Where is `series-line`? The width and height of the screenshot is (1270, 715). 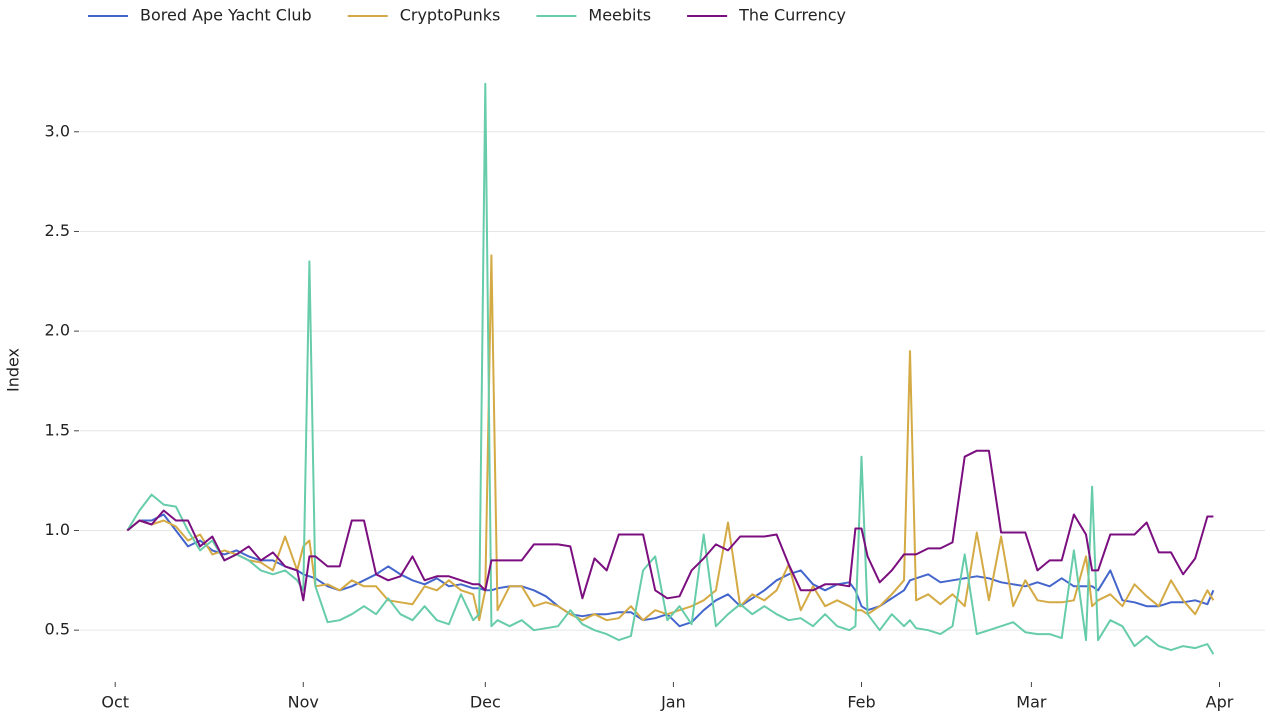
series-line is located at coordinates (670, 570).